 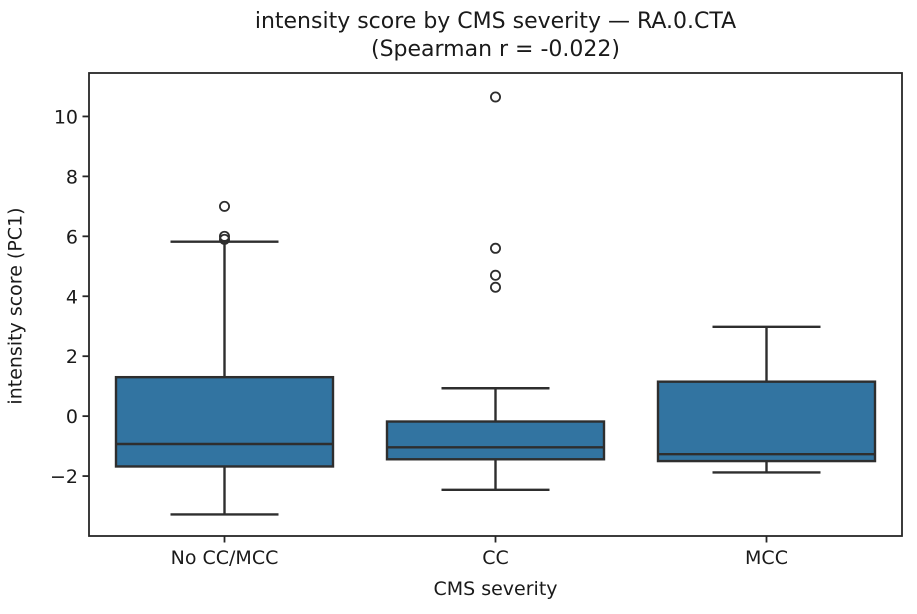 What do you see at coordinates (225, 558) in the screenshot?
I see `x-tick-label: No CC/MCC` at bounding box center [225, 558].